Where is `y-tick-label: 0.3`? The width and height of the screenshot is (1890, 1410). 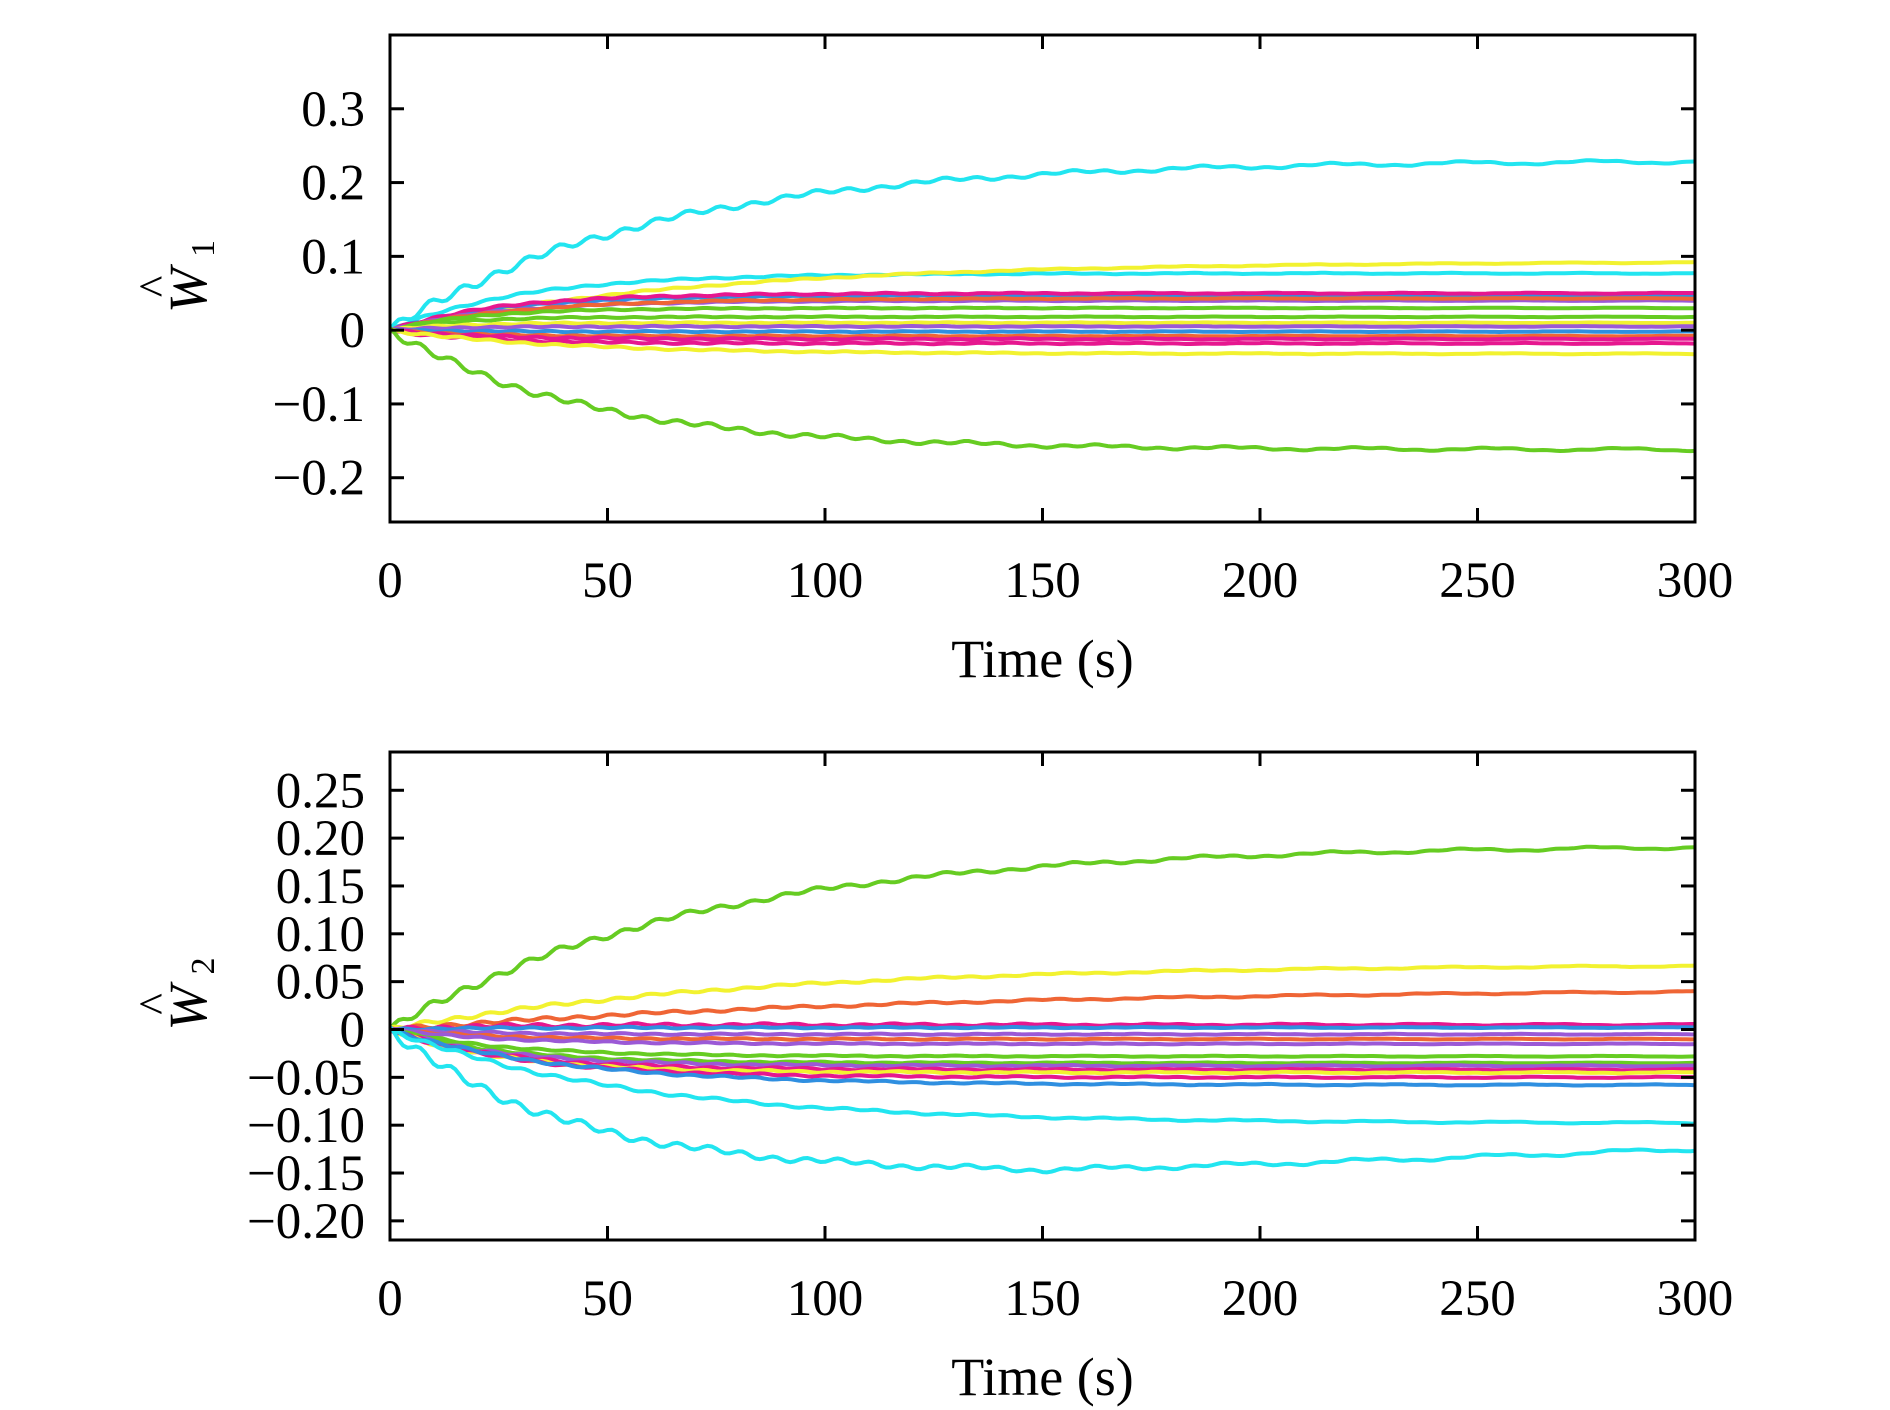 y-tick-label: 0.3 is located at coordinates (333, 110).